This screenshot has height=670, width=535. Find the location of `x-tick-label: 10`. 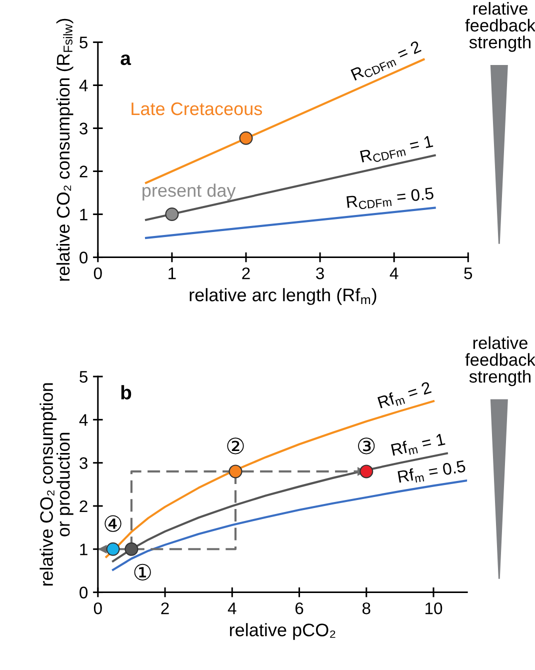

x-tick-label: 10 is located at coordinates (434, 608).